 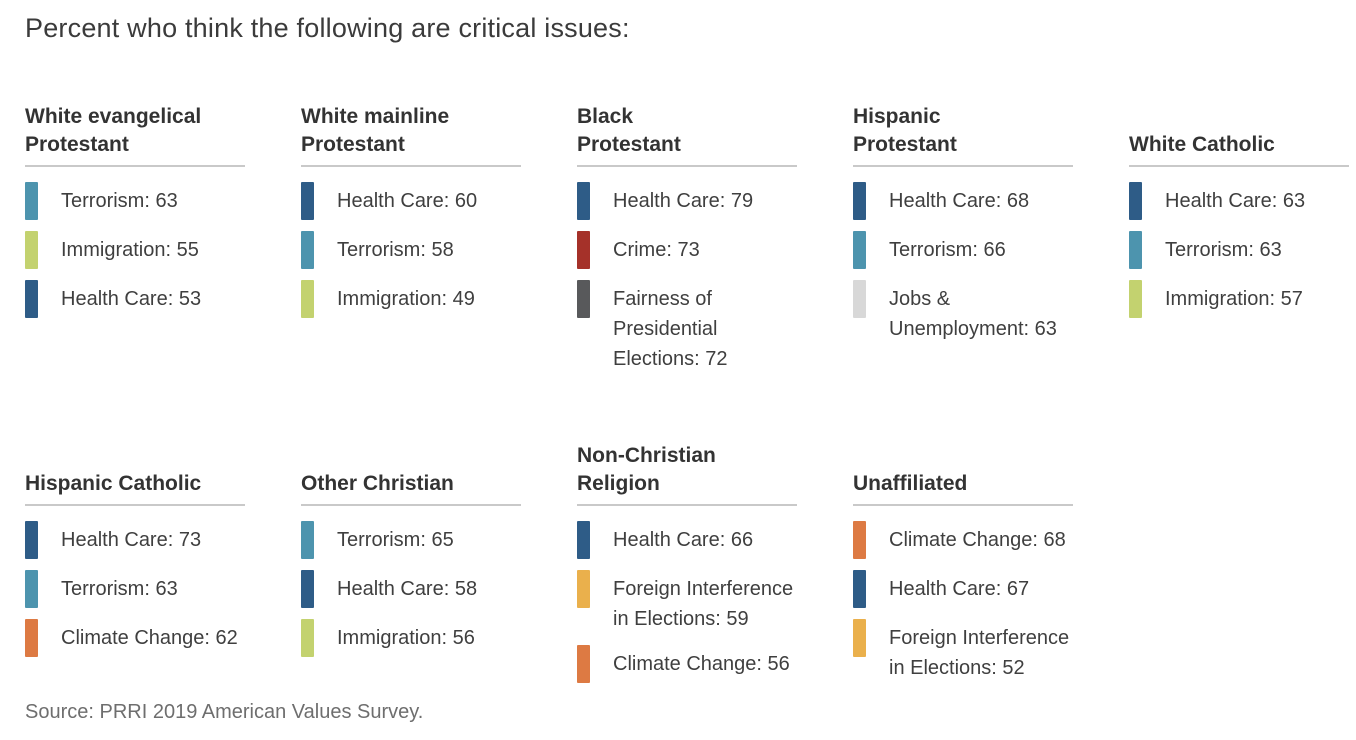 I want to click on group-header: Hispanic Protestant, so click(x=905, y=130).